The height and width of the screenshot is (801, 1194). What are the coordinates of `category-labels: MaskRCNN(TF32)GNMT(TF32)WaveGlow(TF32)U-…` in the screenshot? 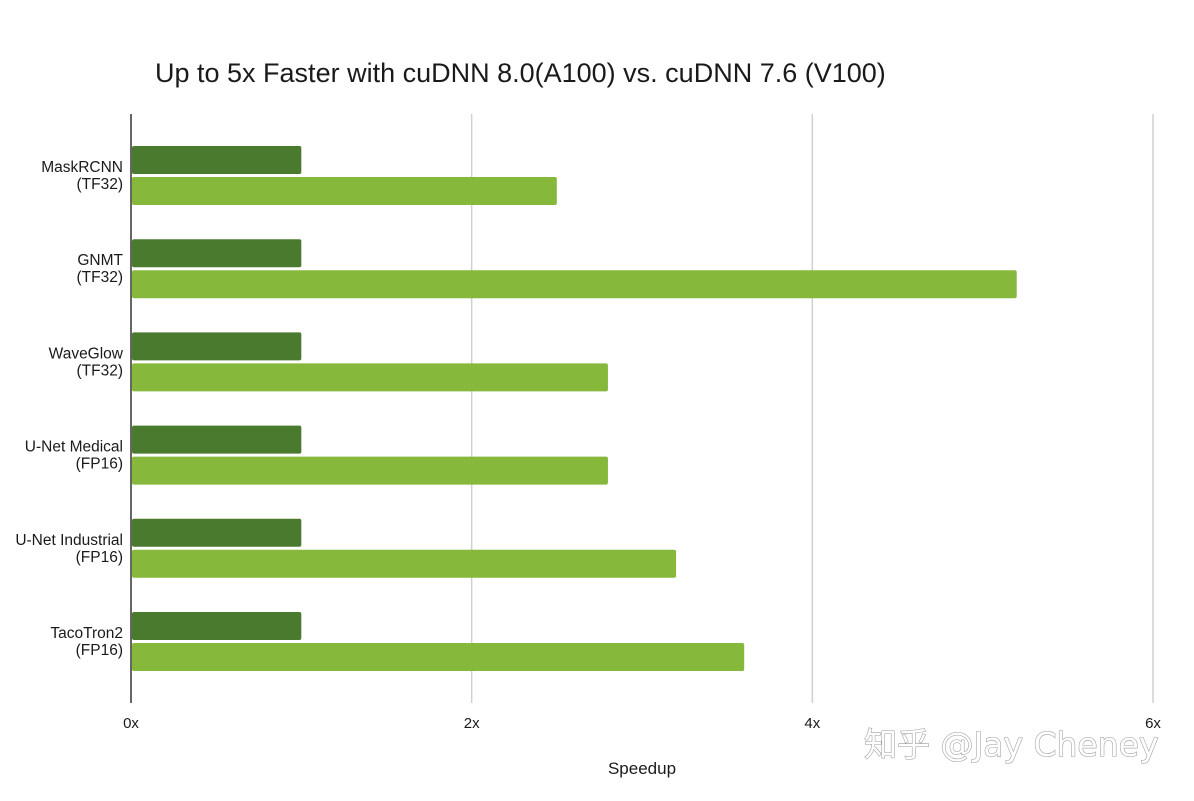 It's located at (69, 409).